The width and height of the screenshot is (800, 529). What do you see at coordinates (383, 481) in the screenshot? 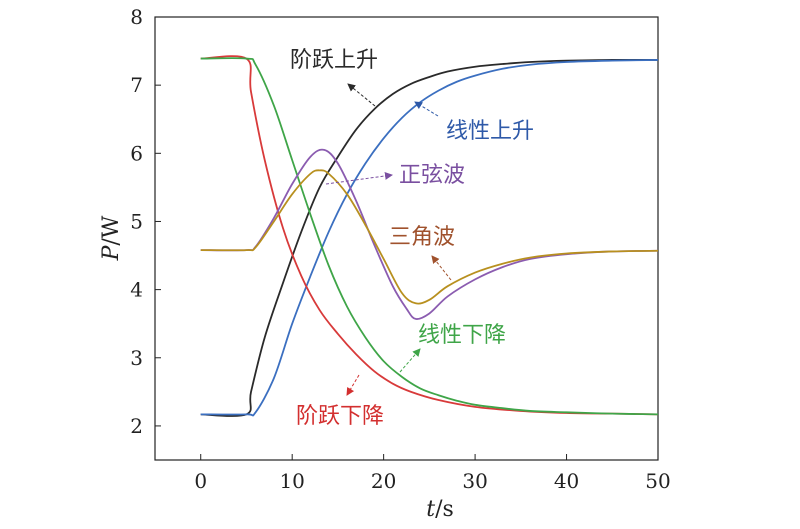
I see `x-tick-label: 20` at bounding box center [383, 481].